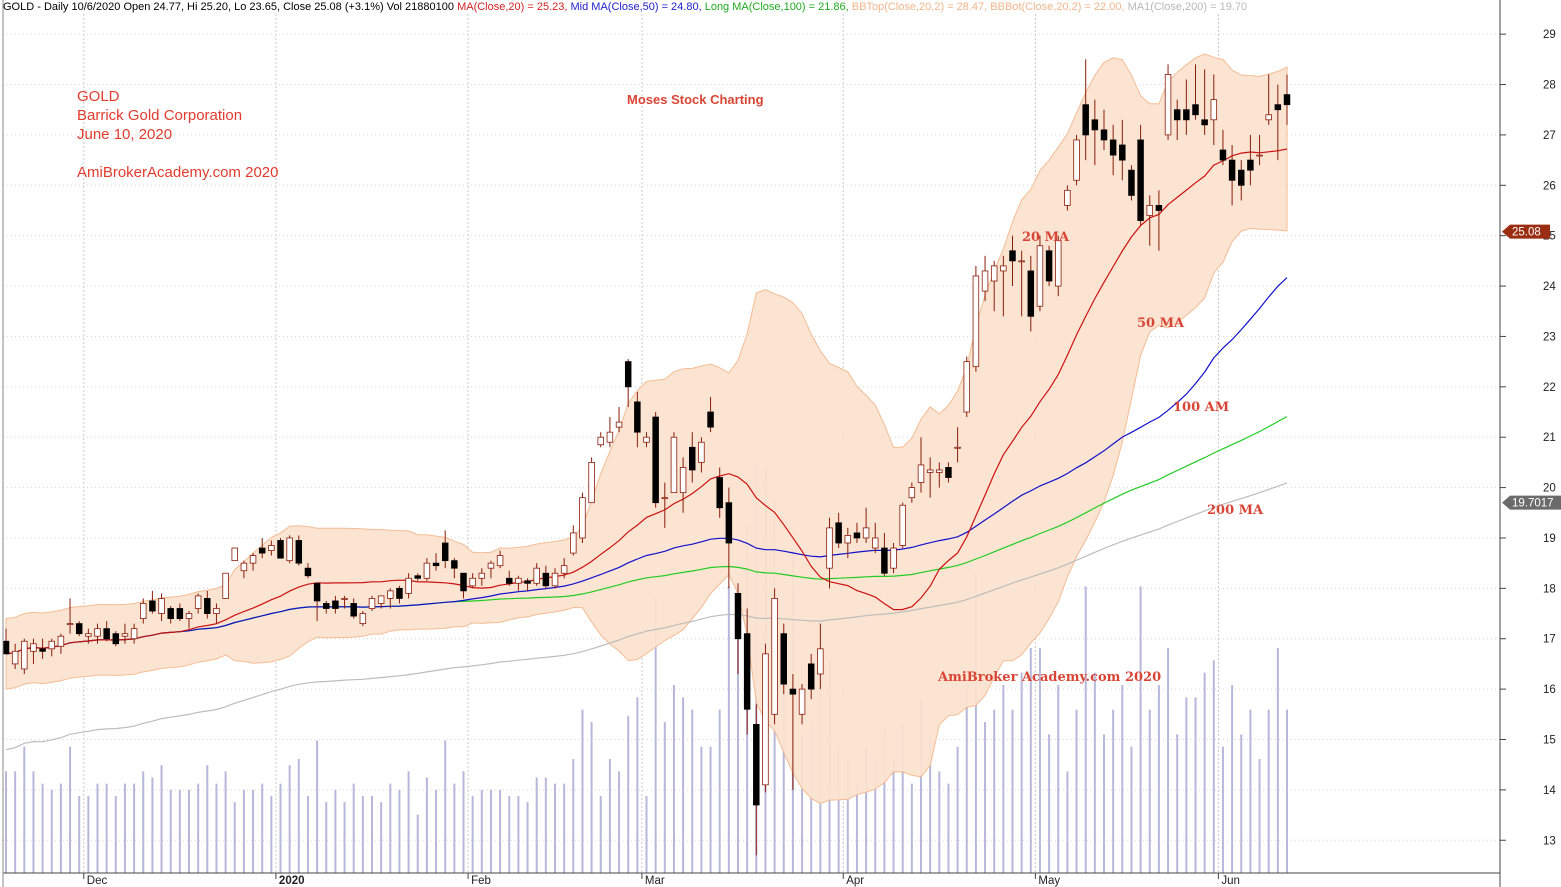 This screenshot has height=887, width=1561. What do you see at coordinates (1549, 438) in the screenshot?
I see `y-tick-label: 21` at bounding box center [1549, 438].